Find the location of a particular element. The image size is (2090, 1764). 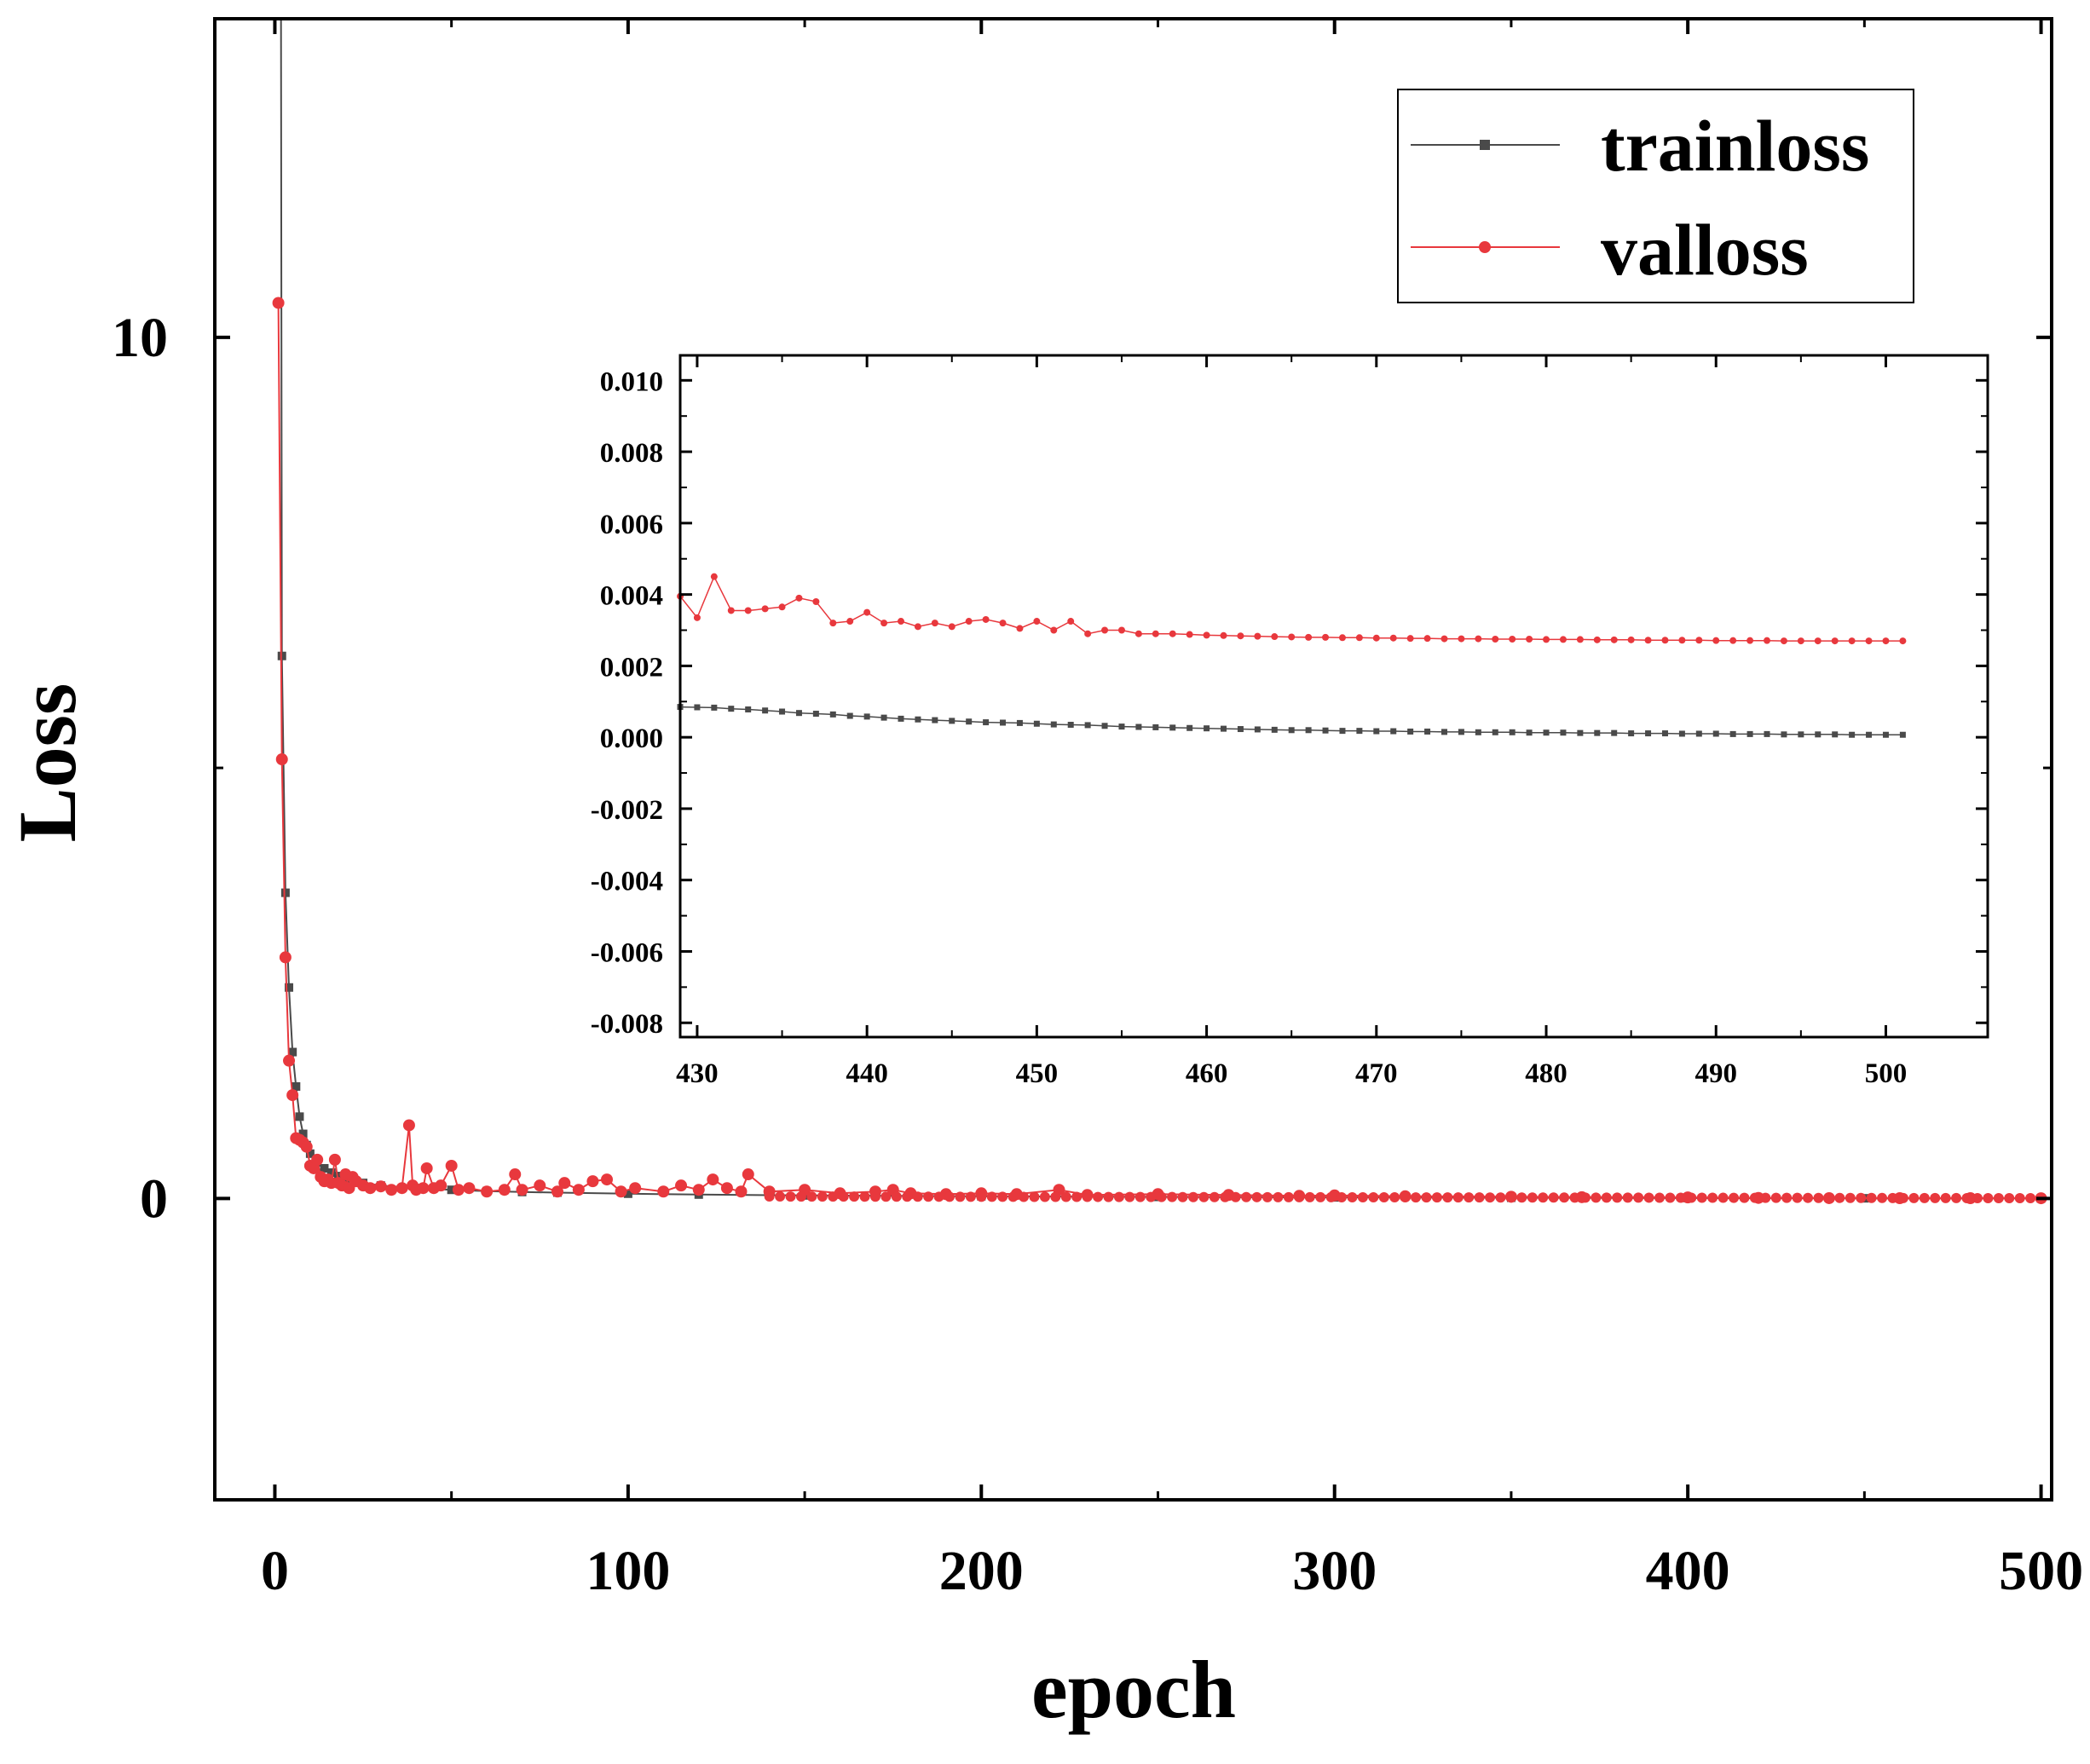

inset-y-tick-label: 0.002 is located at coordinates (631, 668).